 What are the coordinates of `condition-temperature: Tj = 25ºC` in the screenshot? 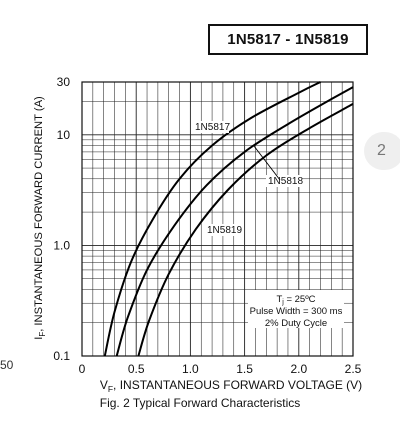 It's located at (295, 300).